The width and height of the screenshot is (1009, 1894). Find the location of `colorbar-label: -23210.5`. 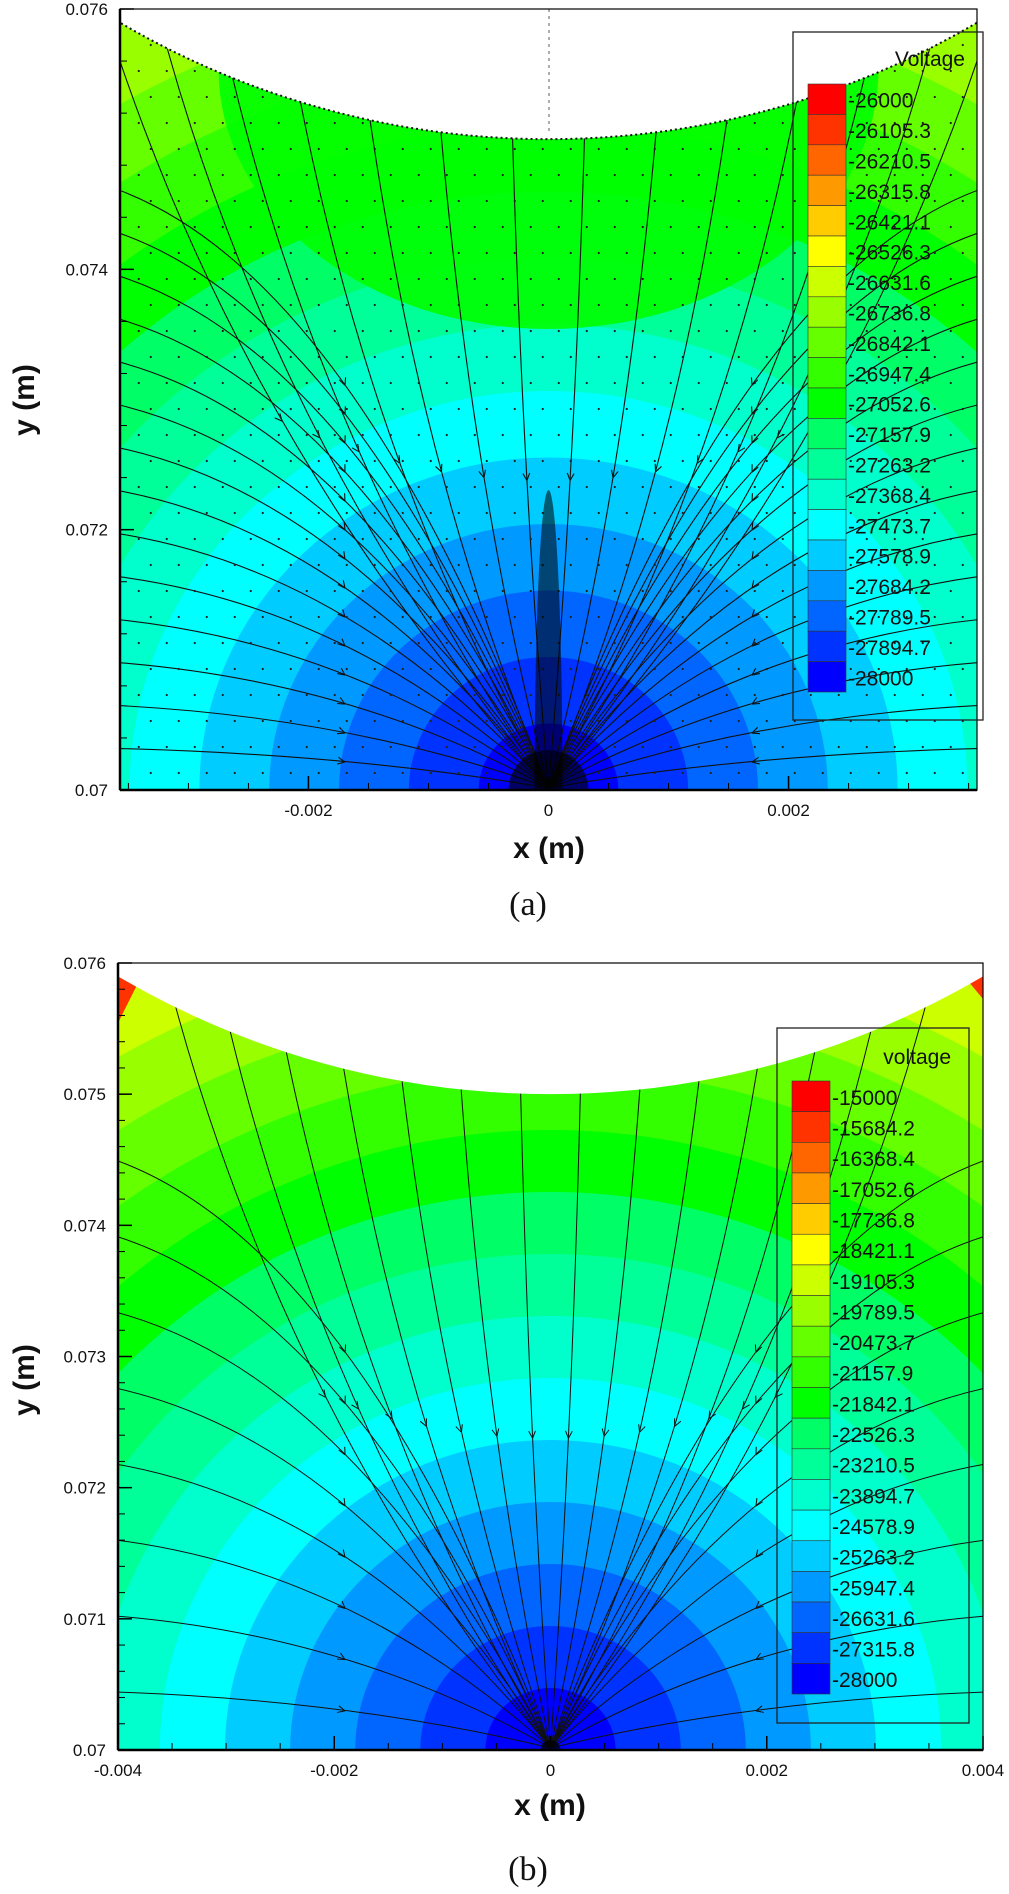

colorbar-label: -23210.5 is located at coordinates (873, 1466).